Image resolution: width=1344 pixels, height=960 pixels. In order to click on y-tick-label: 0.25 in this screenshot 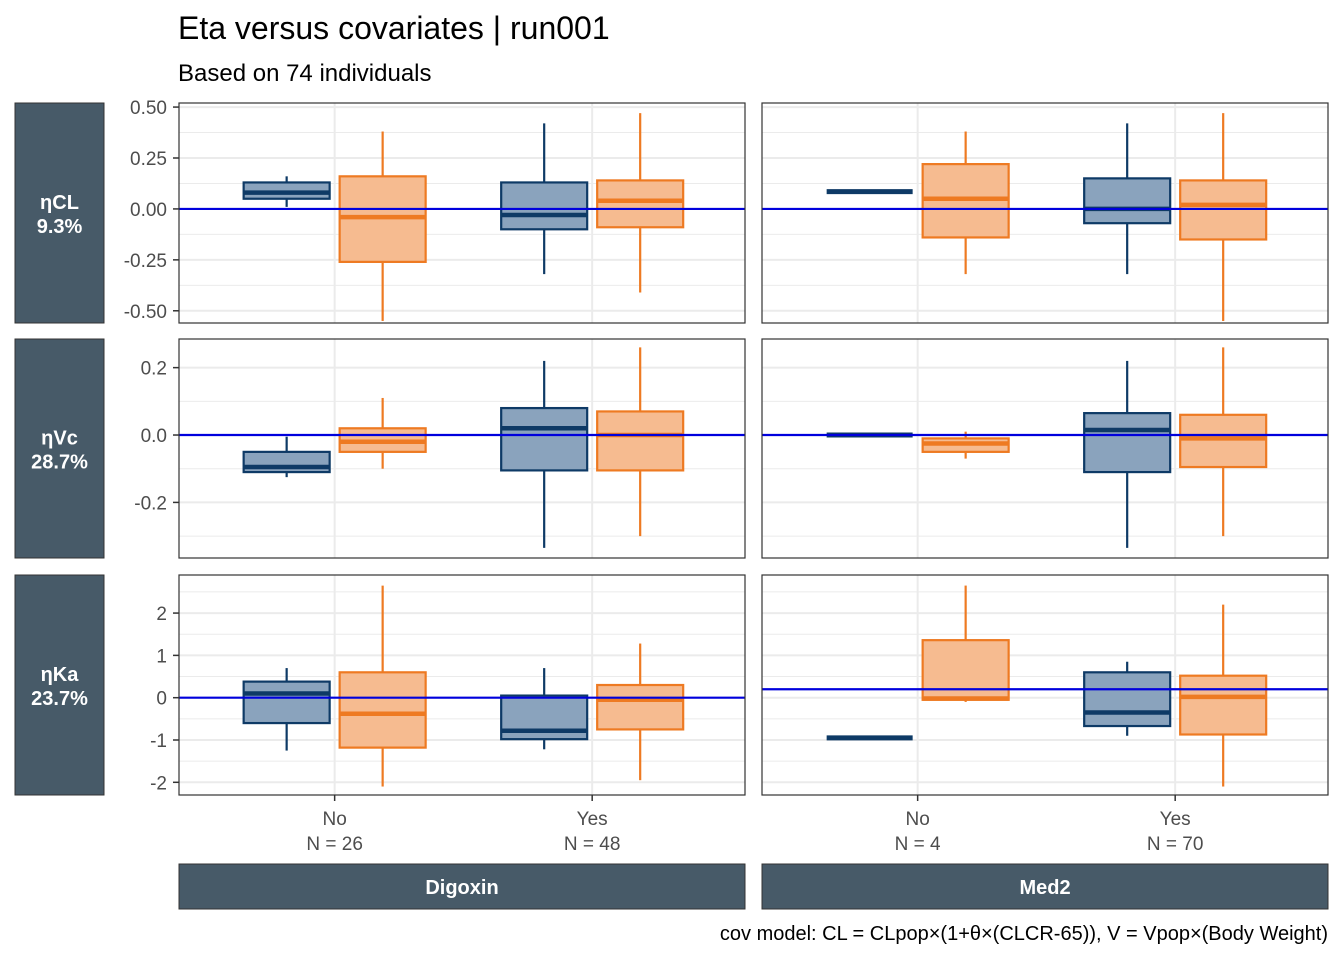, I will do `click(148, 159)`.